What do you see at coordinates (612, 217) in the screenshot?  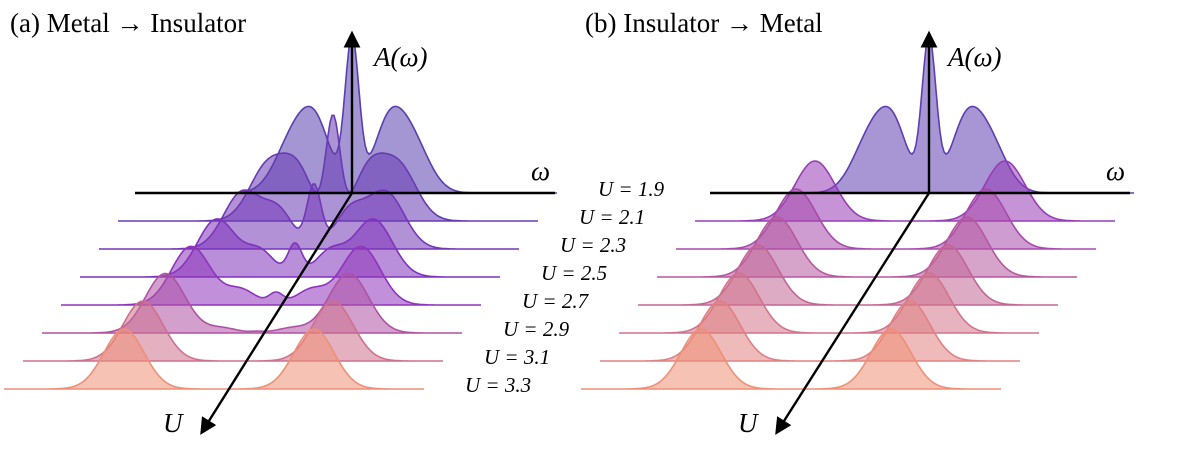 I see `slice-label: U = 2.1` at bounding box center [612, 217].